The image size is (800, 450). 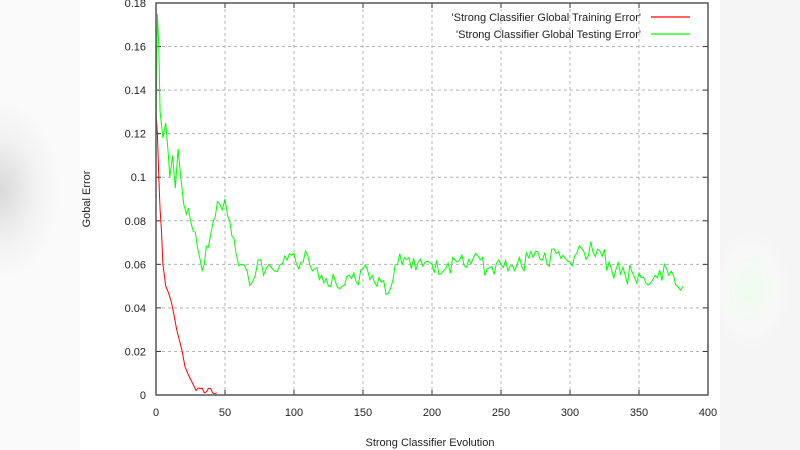 What do you see at coordinates (548, 35) in the screenshot?
I see `legend-label-testing: 'Strong Classifier Global Testing Error'` at bounding box center [548, 35].